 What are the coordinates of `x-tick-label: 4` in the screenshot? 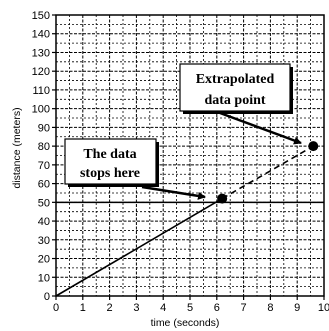 It's located at (163, 308).